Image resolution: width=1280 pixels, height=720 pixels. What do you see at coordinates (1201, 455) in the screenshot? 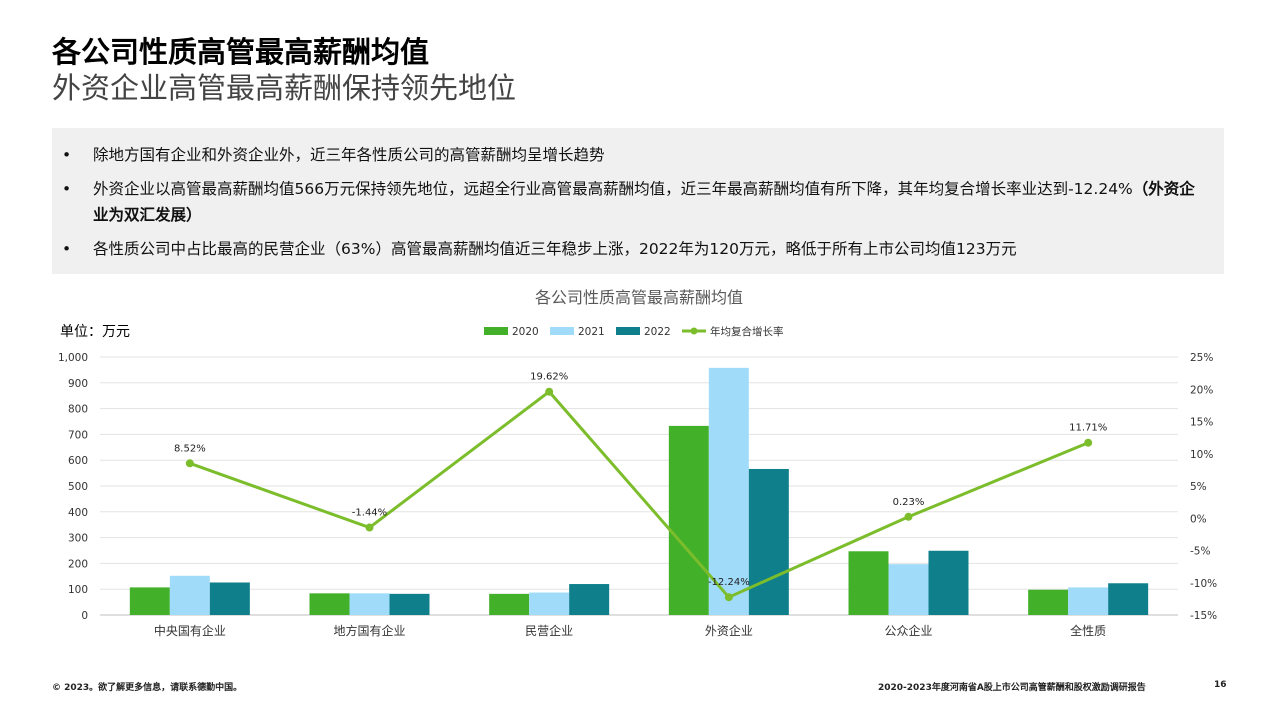
I see `y2-tick-label: 10%` at bounding box center [1201, 455].